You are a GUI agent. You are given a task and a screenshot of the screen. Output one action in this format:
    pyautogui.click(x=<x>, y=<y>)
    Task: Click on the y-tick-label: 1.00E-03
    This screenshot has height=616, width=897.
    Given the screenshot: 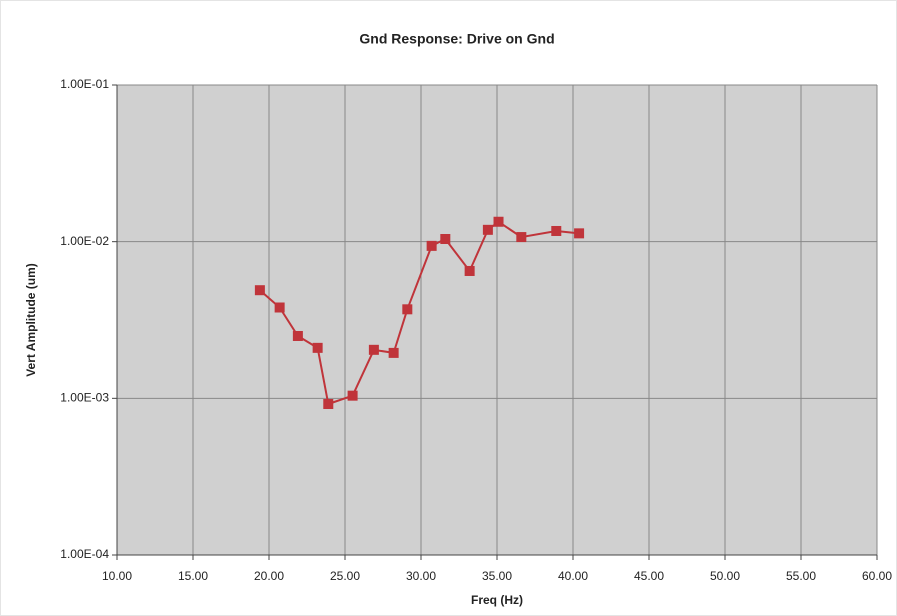 What is the action you would take?
    pyautogui.click(x=84, y=398)
    